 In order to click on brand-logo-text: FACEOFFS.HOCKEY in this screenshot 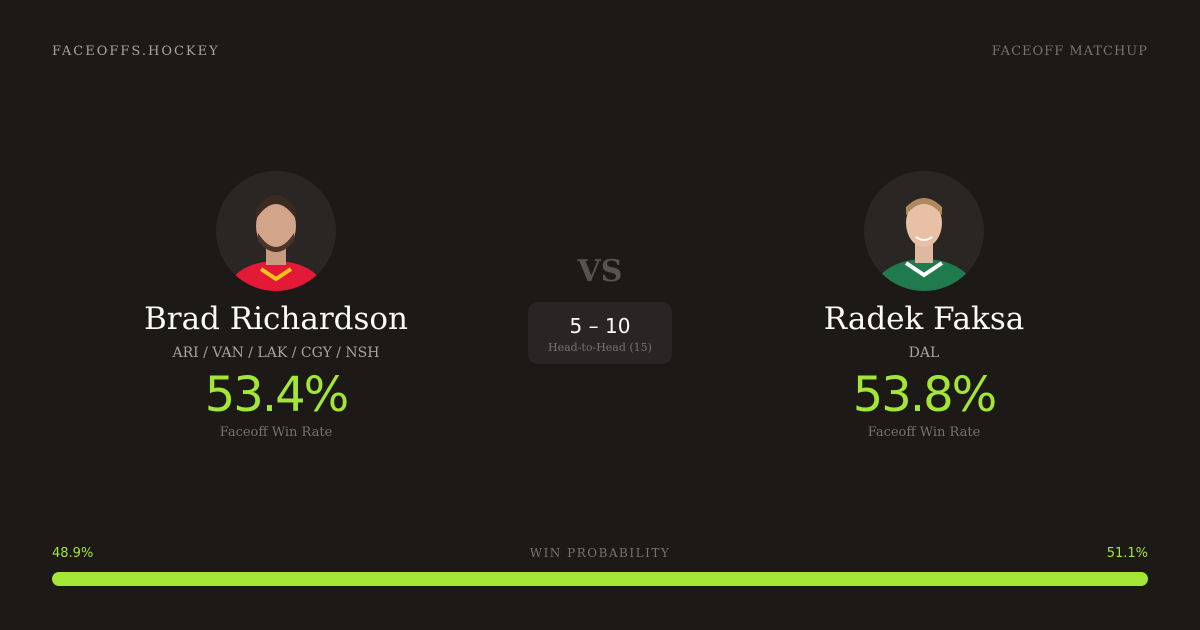, I will do `click(136, 51)`.